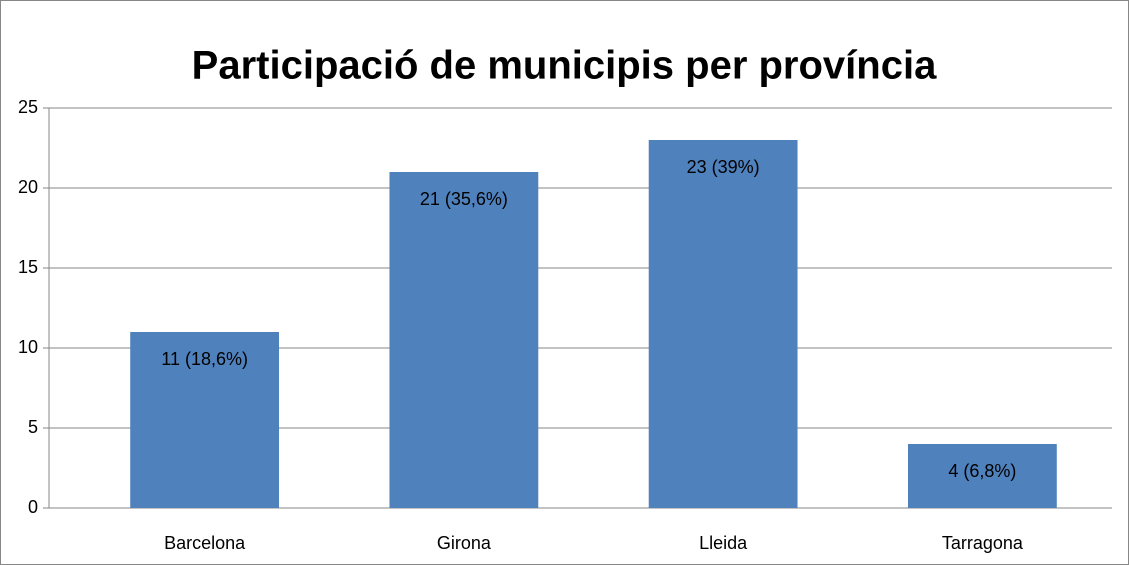 Image resolution: width=1129 pixels, height=565 pixels. Describe the element at coordinates (28, 347) in the screenshot. I see `y-tick-label: 10` at that location.